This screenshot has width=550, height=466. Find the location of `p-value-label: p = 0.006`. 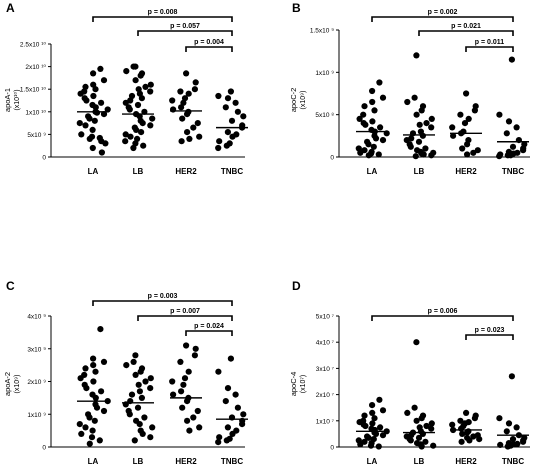

p-value-label: p = 0.006 is located at coordinates (443, 311).